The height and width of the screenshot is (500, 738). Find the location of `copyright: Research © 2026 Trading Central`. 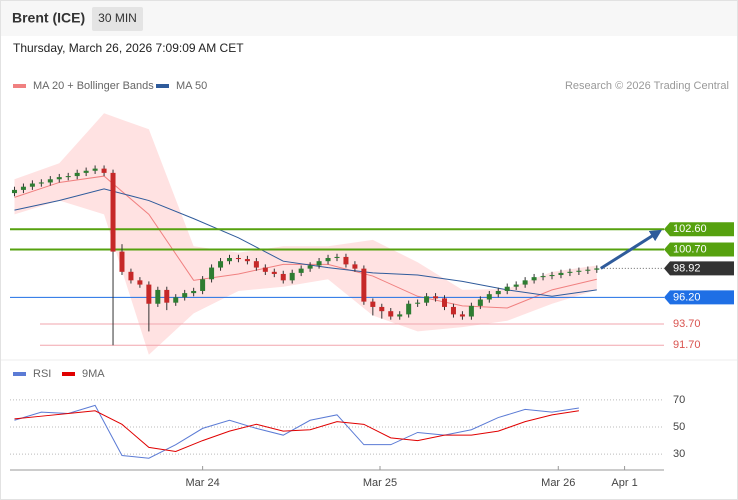

copyright: Research © 2026 Trading Central is located at coordinates (647, 86).